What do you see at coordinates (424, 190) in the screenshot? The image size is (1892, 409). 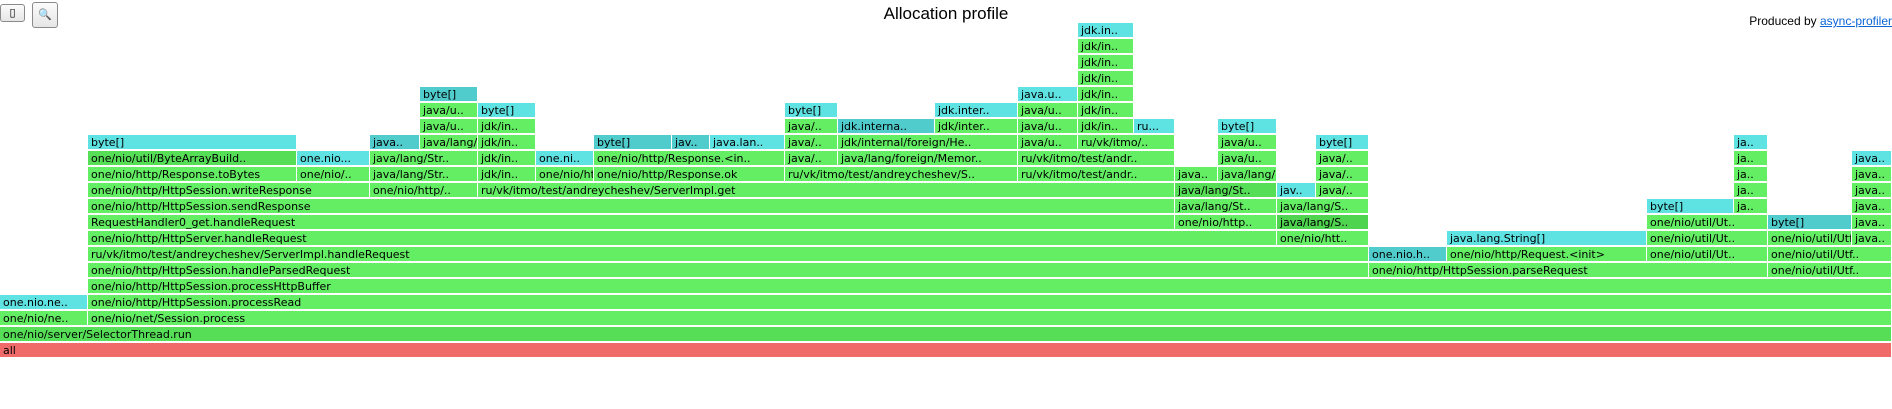 I see `frame: one/nio/http/..` at bounding box center [424, 190].